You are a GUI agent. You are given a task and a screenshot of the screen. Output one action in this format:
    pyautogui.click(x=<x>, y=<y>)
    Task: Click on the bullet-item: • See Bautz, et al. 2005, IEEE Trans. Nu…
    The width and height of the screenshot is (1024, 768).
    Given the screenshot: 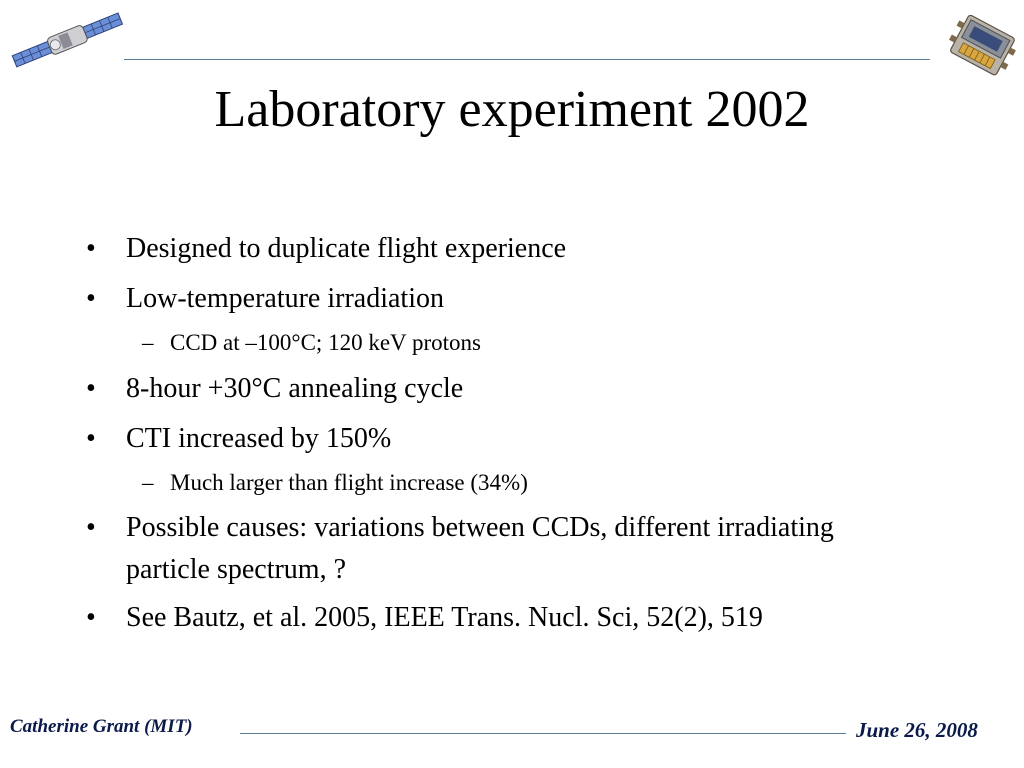 What is the action you would take?
    pyautogui.click(x=501, y=618)
    